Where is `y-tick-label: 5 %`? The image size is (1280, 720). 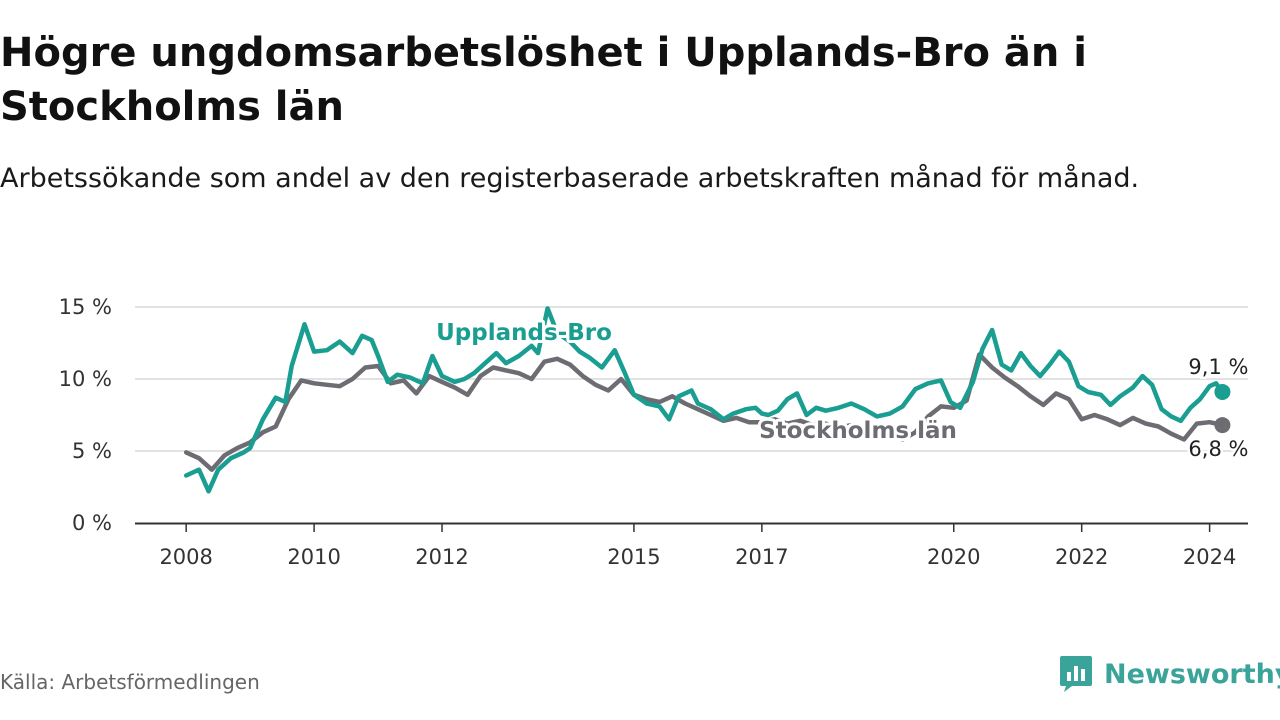
y-tick-label: 5 % is located at coordinates (92, 451).